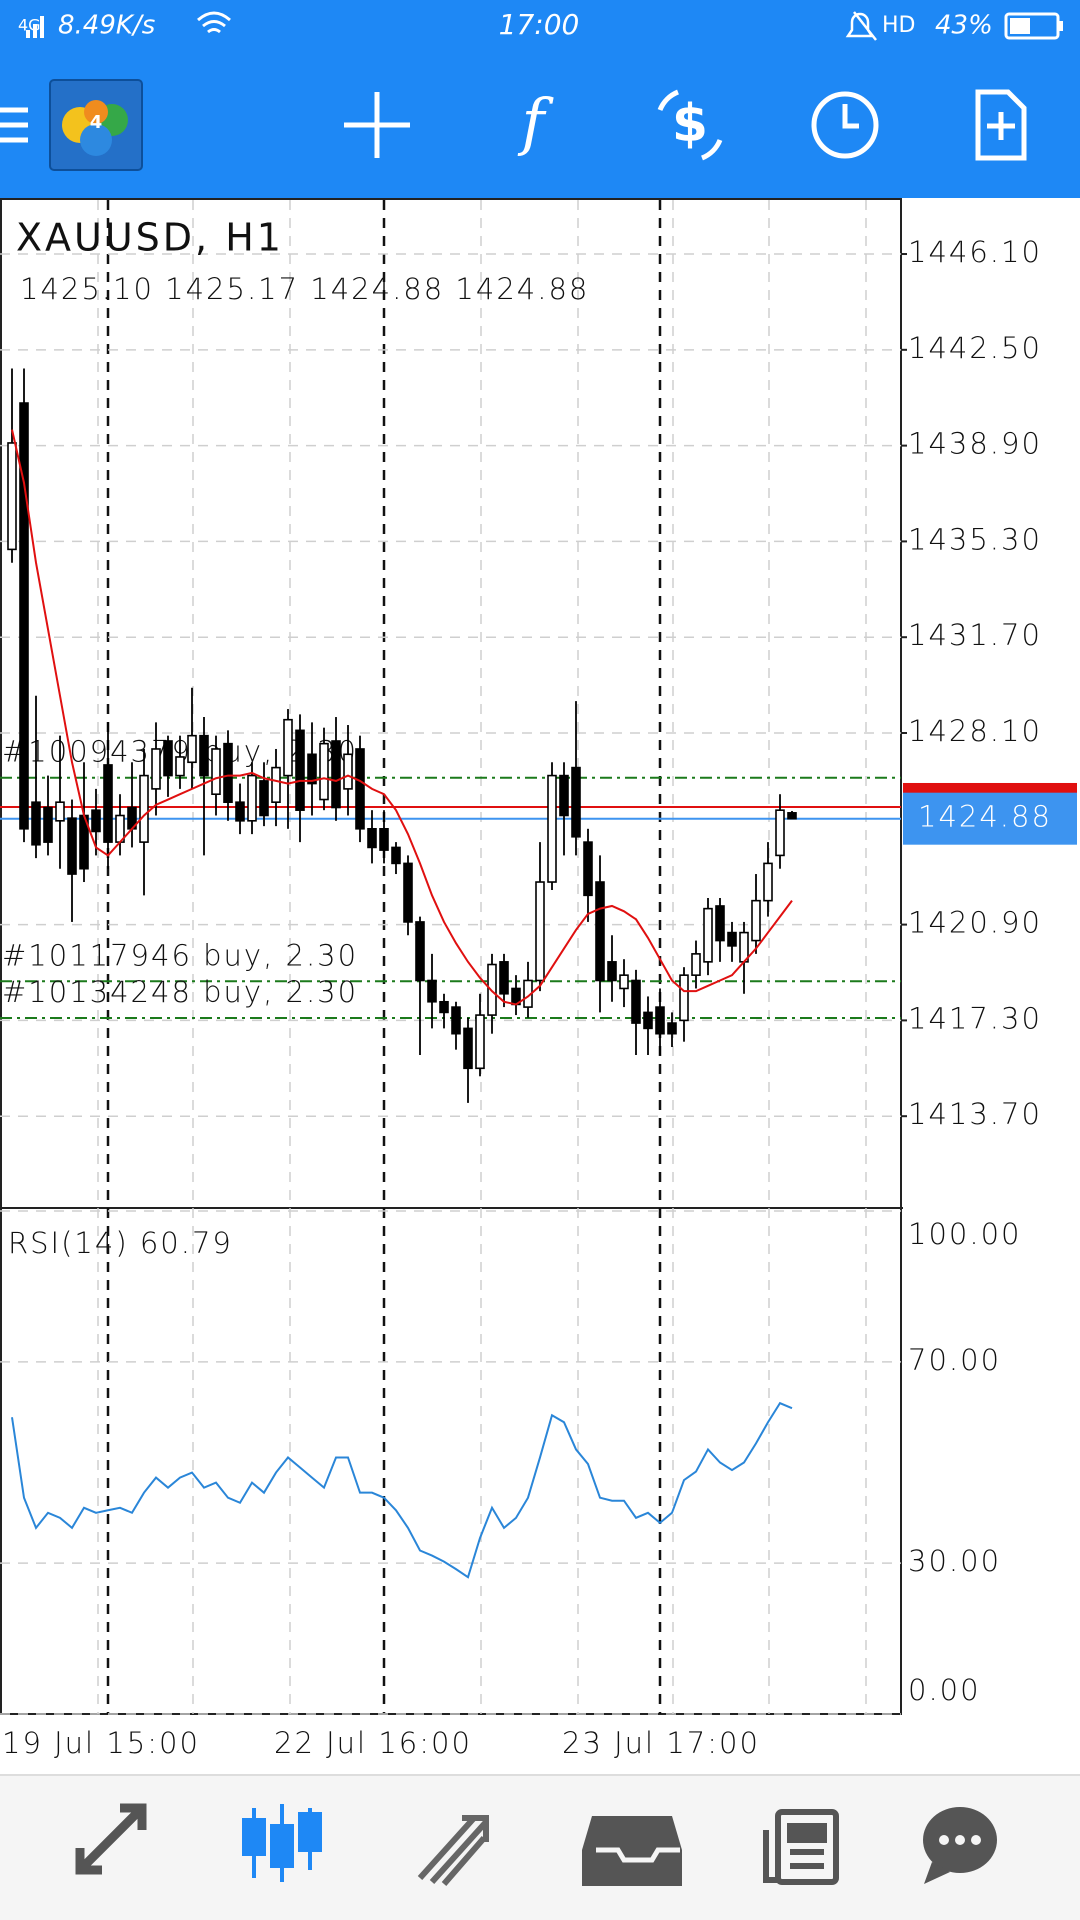 This screenshot has height=1920, width=1080. I want to click on x-tick-label: 22 Jul 16:00, so click(373, 1743).